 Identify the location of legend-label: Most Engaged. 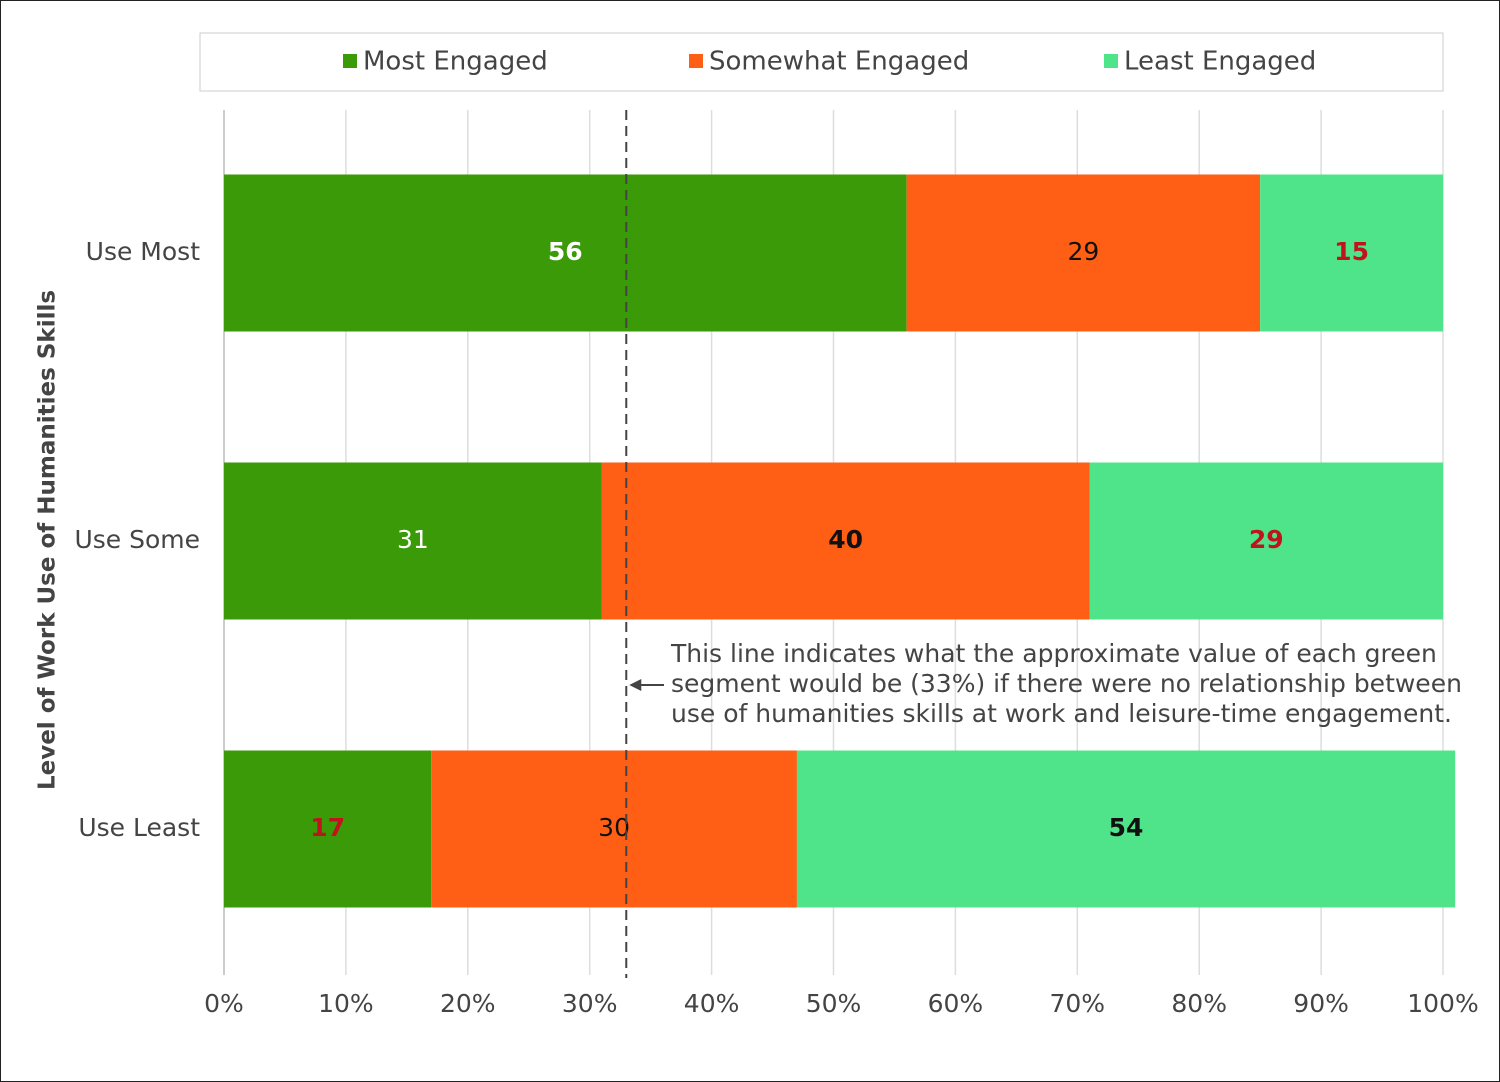
(455, 62).